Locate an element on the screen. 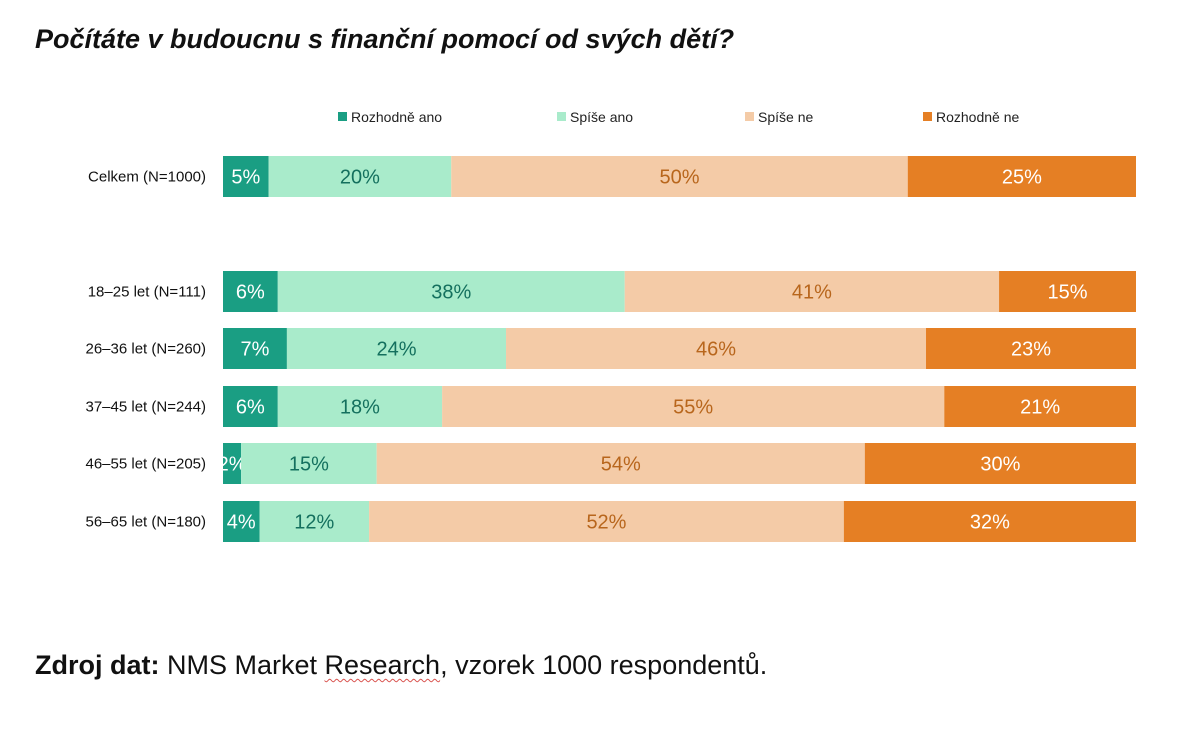 The width and height of the screenshot is (1200, 739). legend-label-rozhodne-ano: Rozhodně ano is located at coordinates (396, 117).